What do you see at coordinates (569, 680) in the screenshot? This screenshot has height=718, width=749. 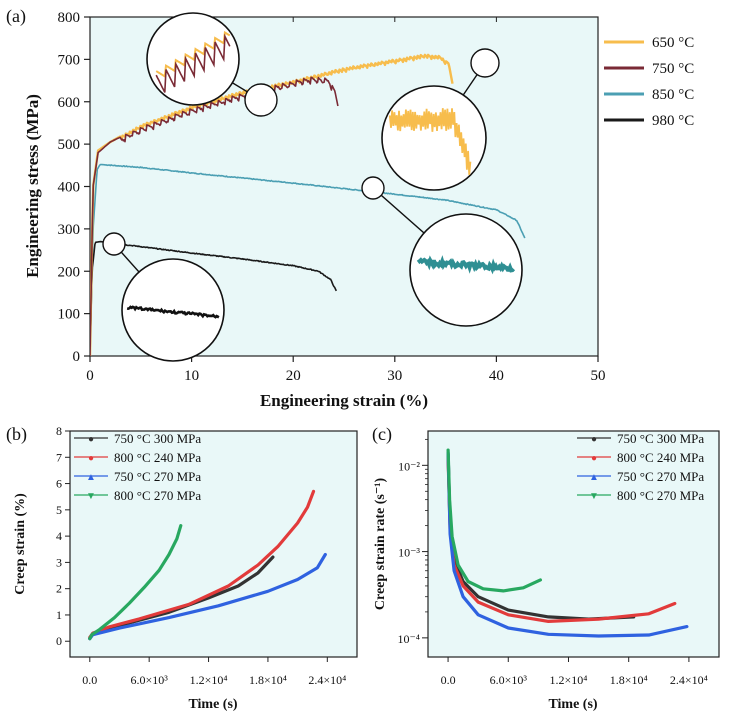 I see `c-x-tick-label: 1.2×10⁴` at bounding box center [569, 680].